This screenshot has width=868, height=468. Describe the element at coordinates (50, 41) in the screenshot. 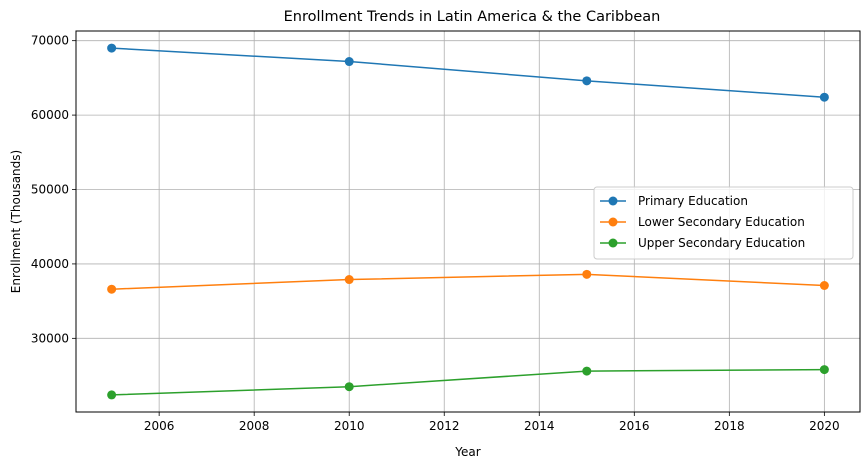

I see `y-tick-label: 70000` at that location.